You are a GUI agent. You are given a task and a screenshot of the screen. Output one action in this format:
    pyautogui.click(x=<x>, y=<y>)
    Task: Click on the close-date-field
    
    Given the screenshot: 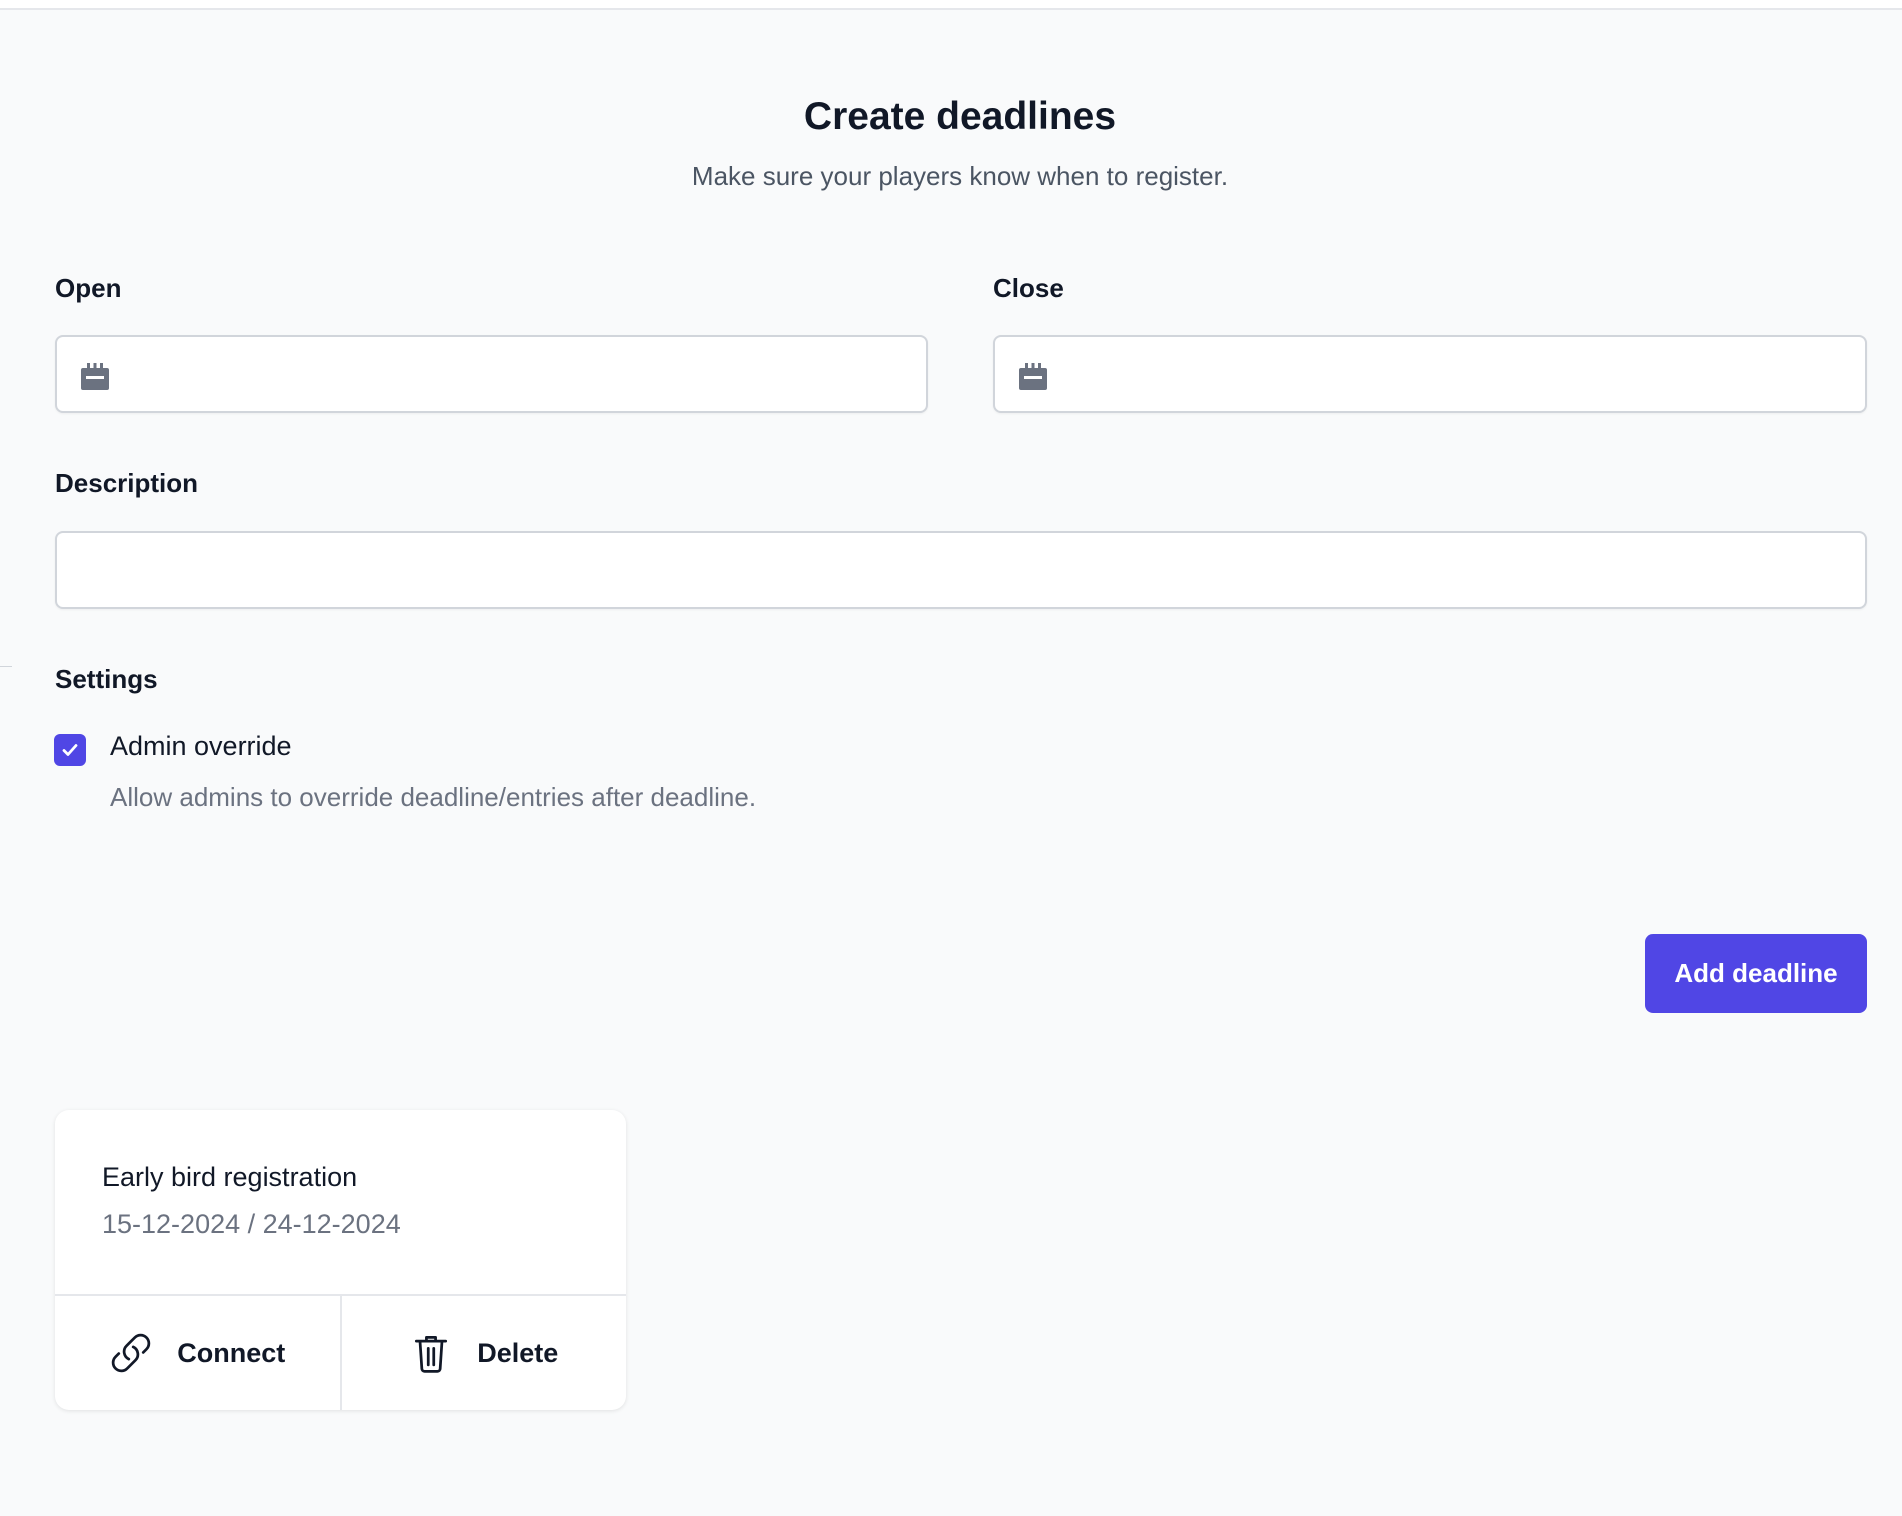 What is the action you would take?
    pyautogui.click(x=1430, y=374)
    